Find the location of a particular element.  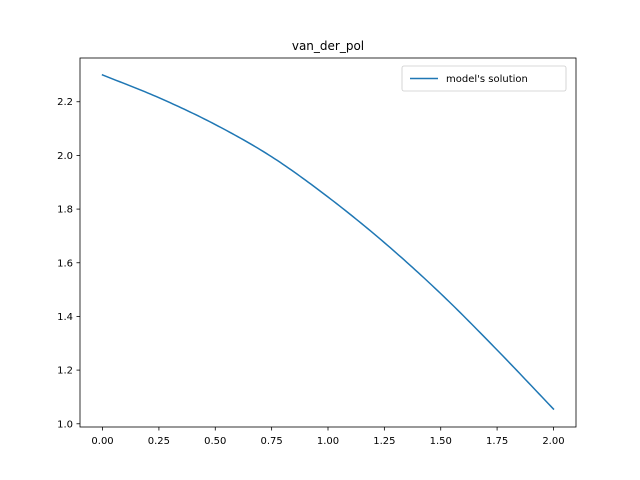

x-tick-label: 0.50 is located at coordinates (215, 441).